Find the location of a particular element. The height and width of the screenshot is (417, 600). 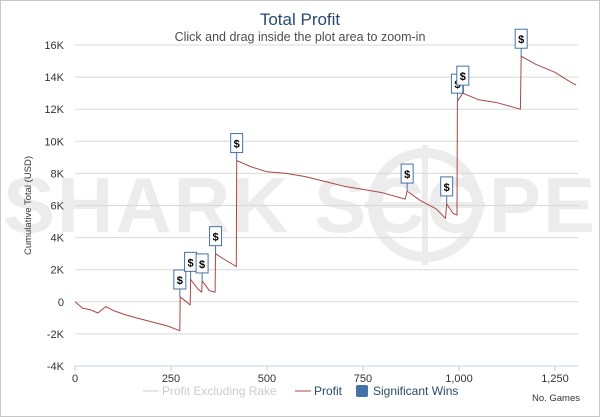

y-tick-label: 0 is located at coordinates (61, 303).